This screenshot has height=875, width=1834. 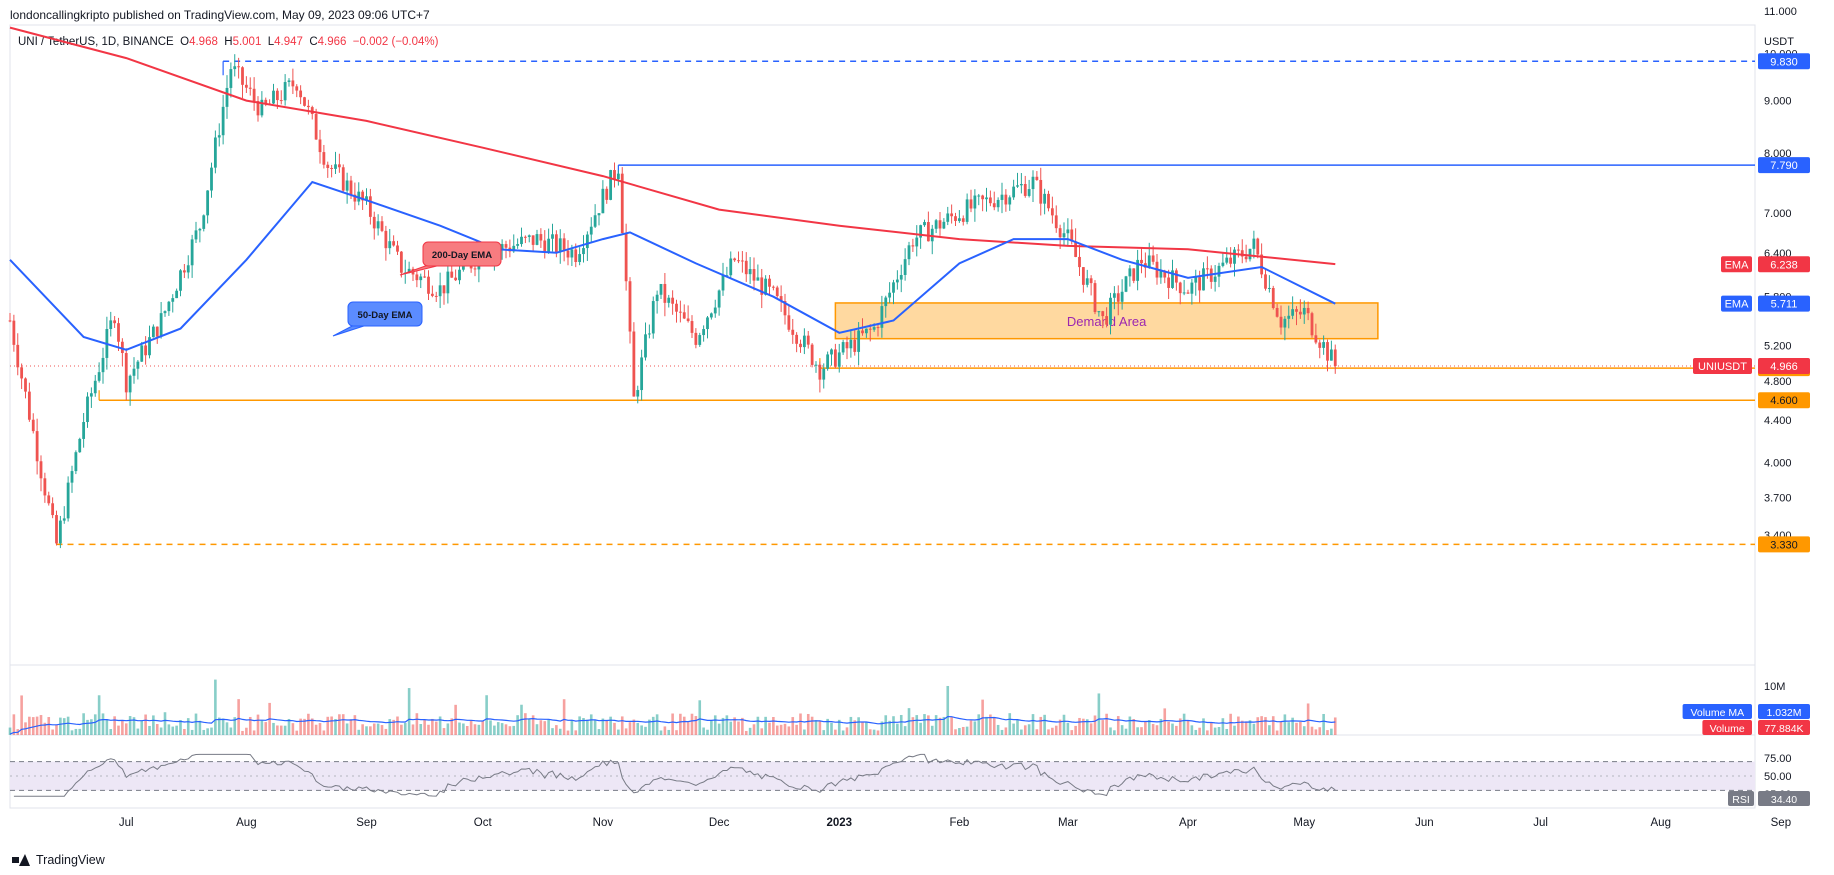 I want to click on callout-50-day-ema-text: 50-Day EMA, so click(x=385, y=315).